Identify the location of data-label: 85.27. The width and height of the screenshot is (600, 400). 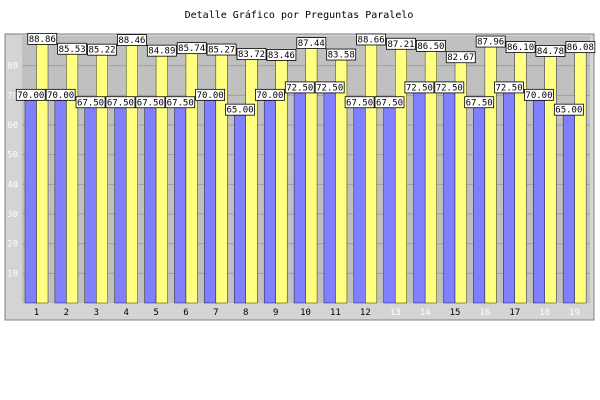
(221, 51).